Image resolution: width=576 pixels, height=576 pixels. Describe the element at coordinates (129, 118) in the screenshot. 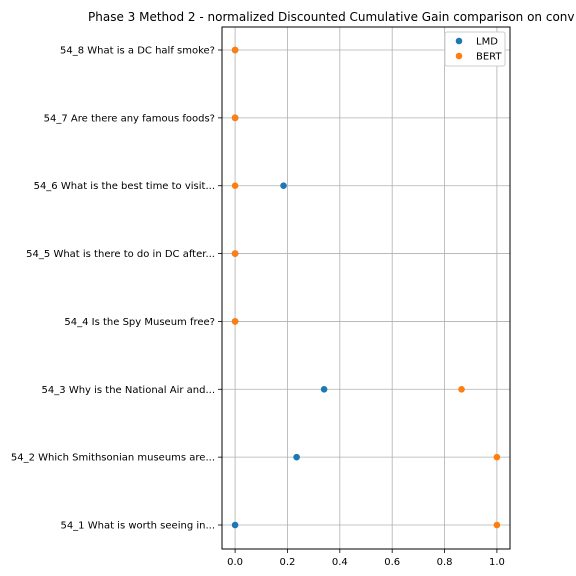

I see `y-tick-label: 54_7 Are there any famous foods?` at that location.